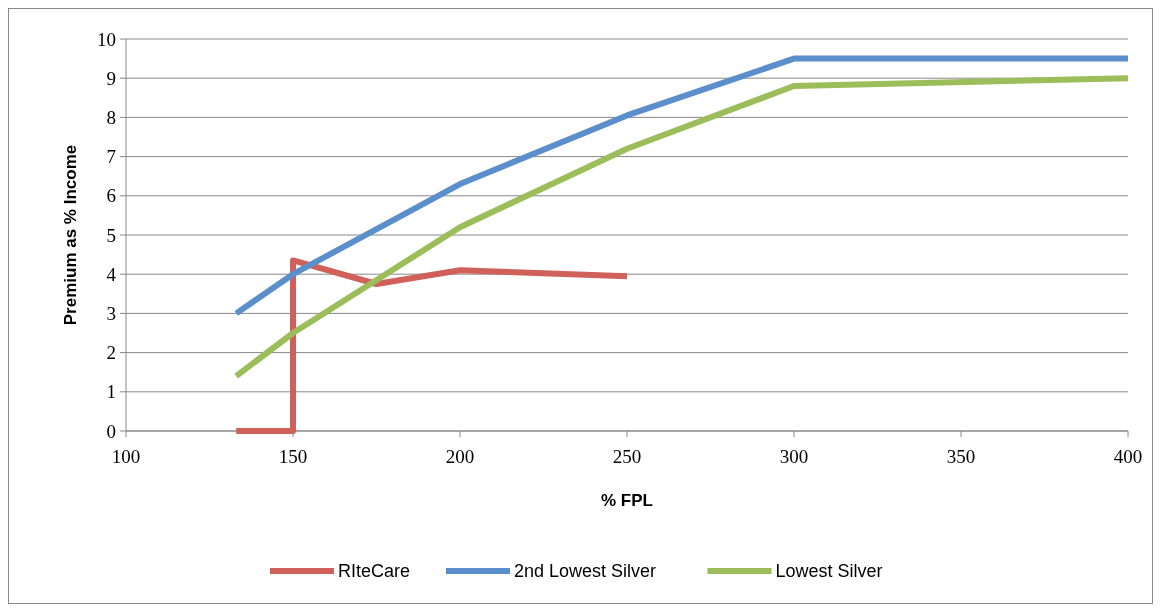 The width and height of the screenshot is (1161, 612). Describe the element at coordinates (585, 571) in the screenshot. I see `legend-label: 2nd Lowest Silver` at that location.